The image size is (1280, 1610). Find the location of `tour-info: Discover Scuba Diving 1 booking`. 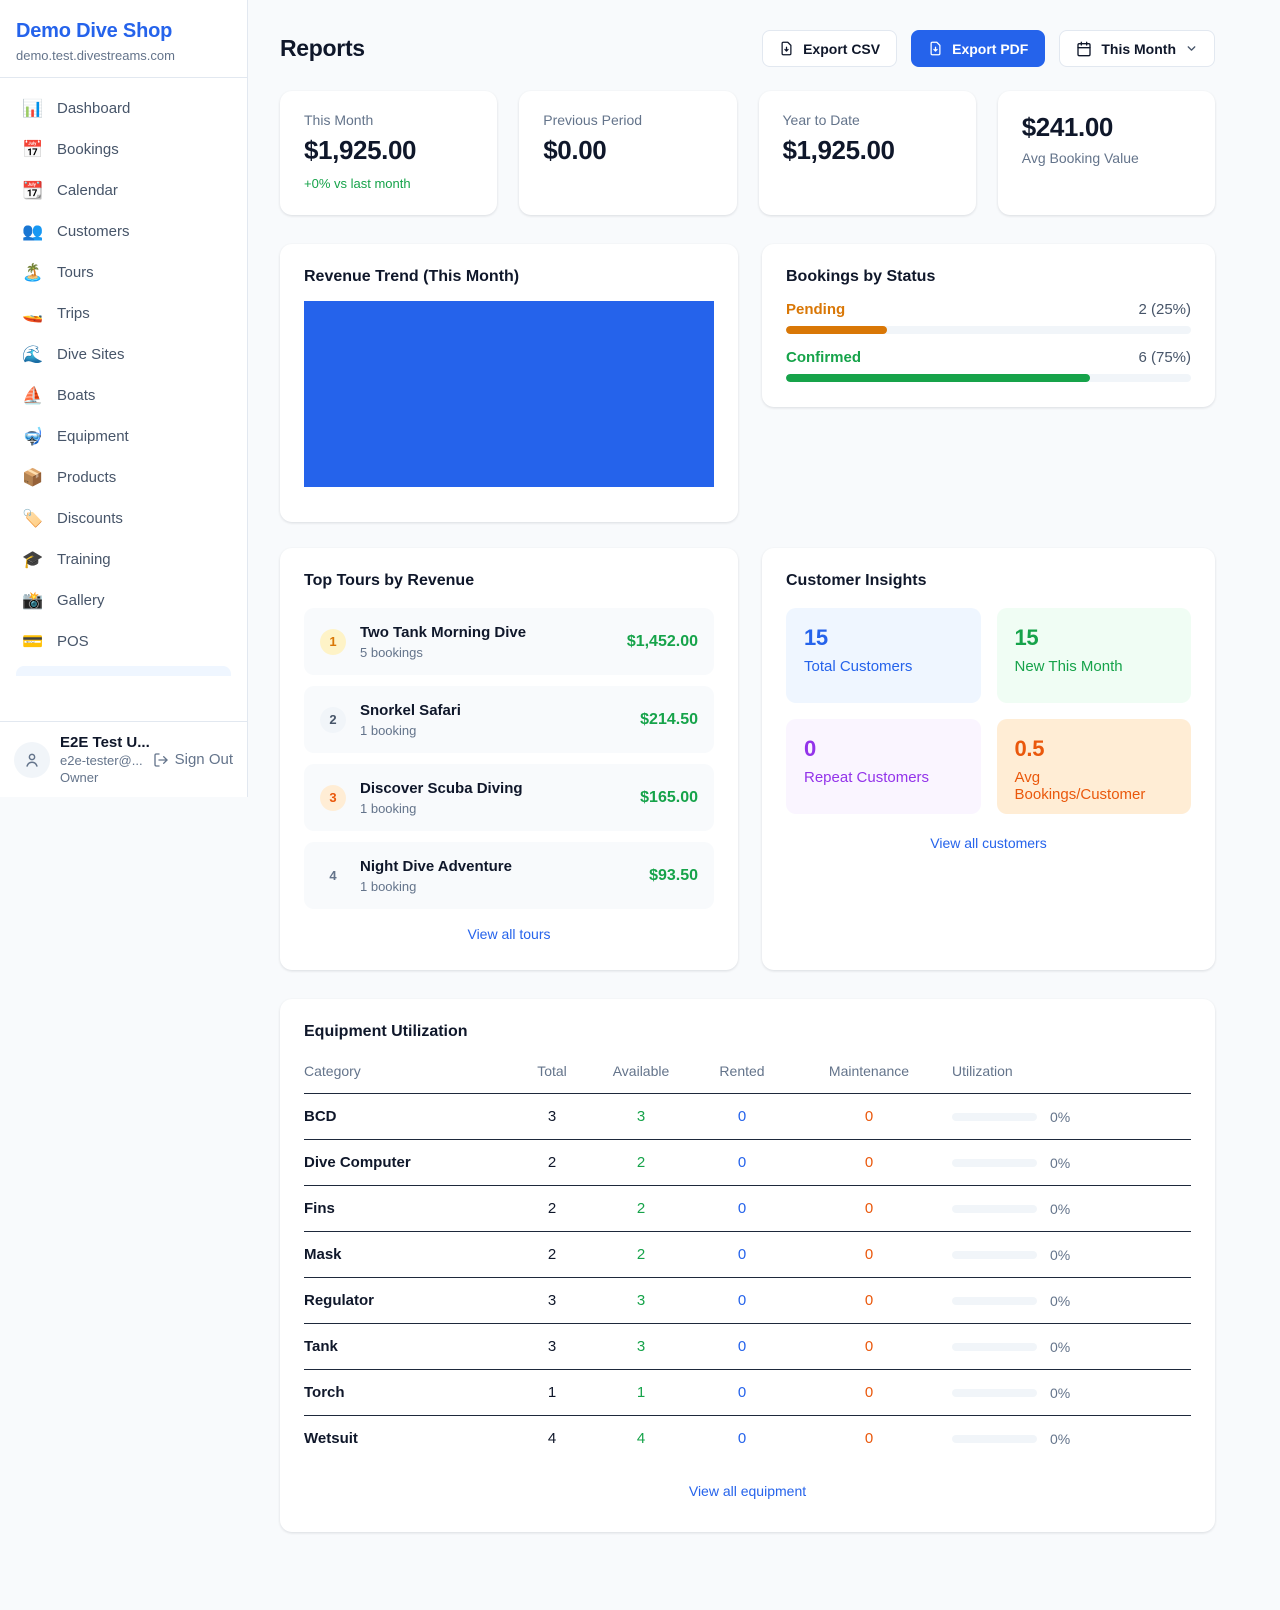

tour-info: Discover Scuba Diving 1 booking is located at coordinates (441, 798).